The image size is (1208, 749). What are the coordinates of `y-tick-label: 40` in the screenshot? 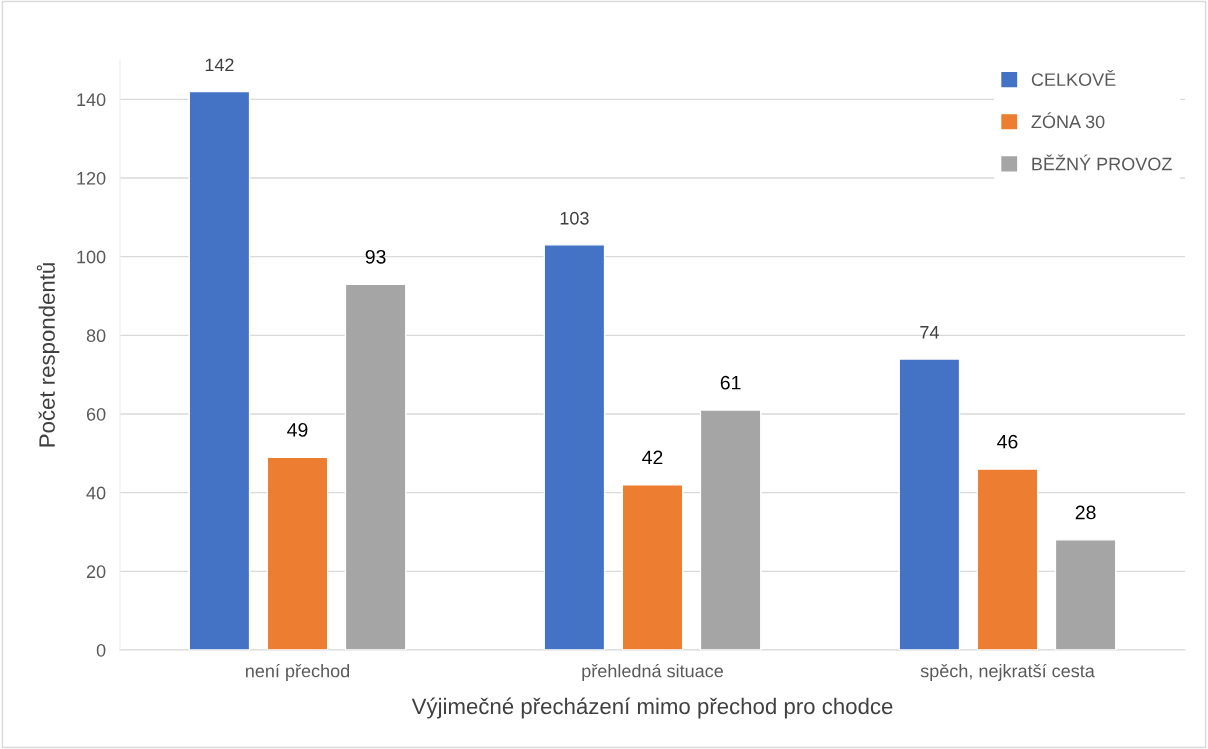 It's located at (96, 493).